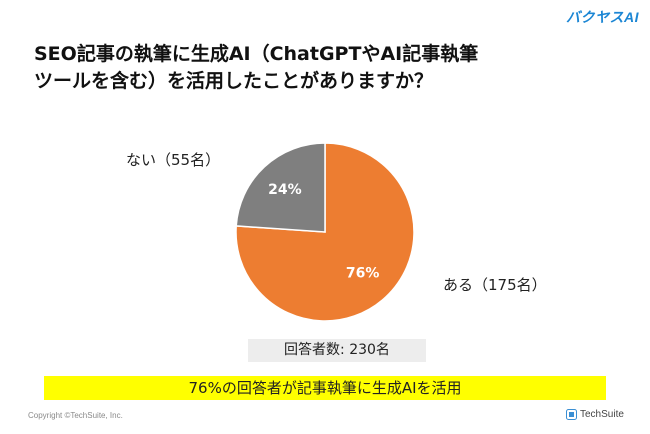 The height and width of the screenshot is (434, 650). Describe the element at coordinates (363, 273) in the screenshot. I see `slice-label-yes: 76%` at that location.